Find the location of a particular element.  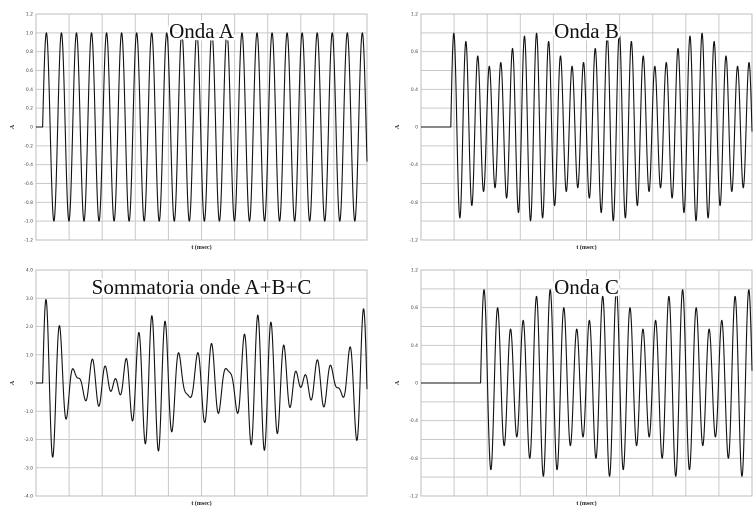

y-tick-label: -3.0 is located at coordinates (28, 468).